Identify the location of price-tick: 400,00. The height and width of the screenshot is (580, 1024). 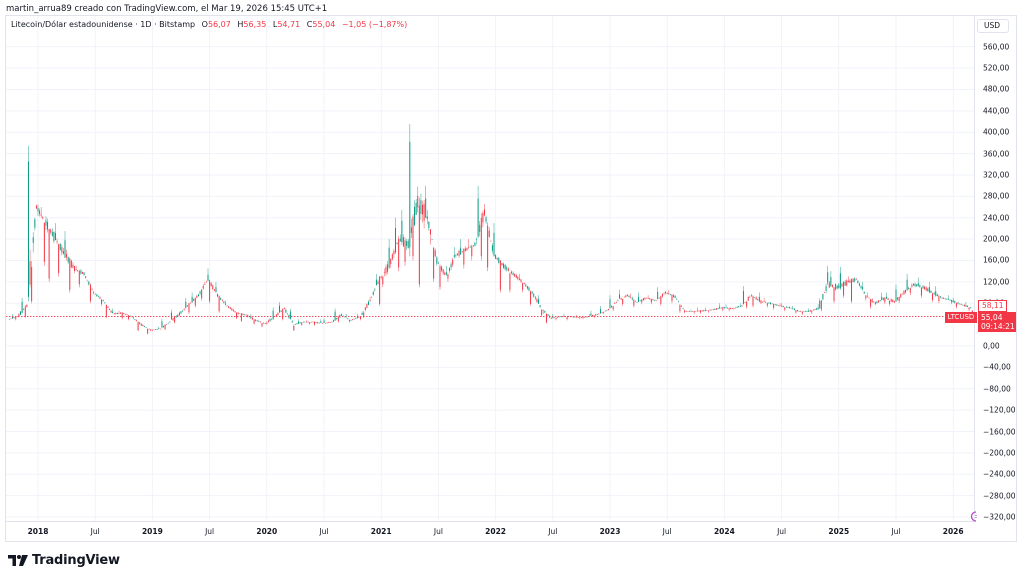
(996, 132).